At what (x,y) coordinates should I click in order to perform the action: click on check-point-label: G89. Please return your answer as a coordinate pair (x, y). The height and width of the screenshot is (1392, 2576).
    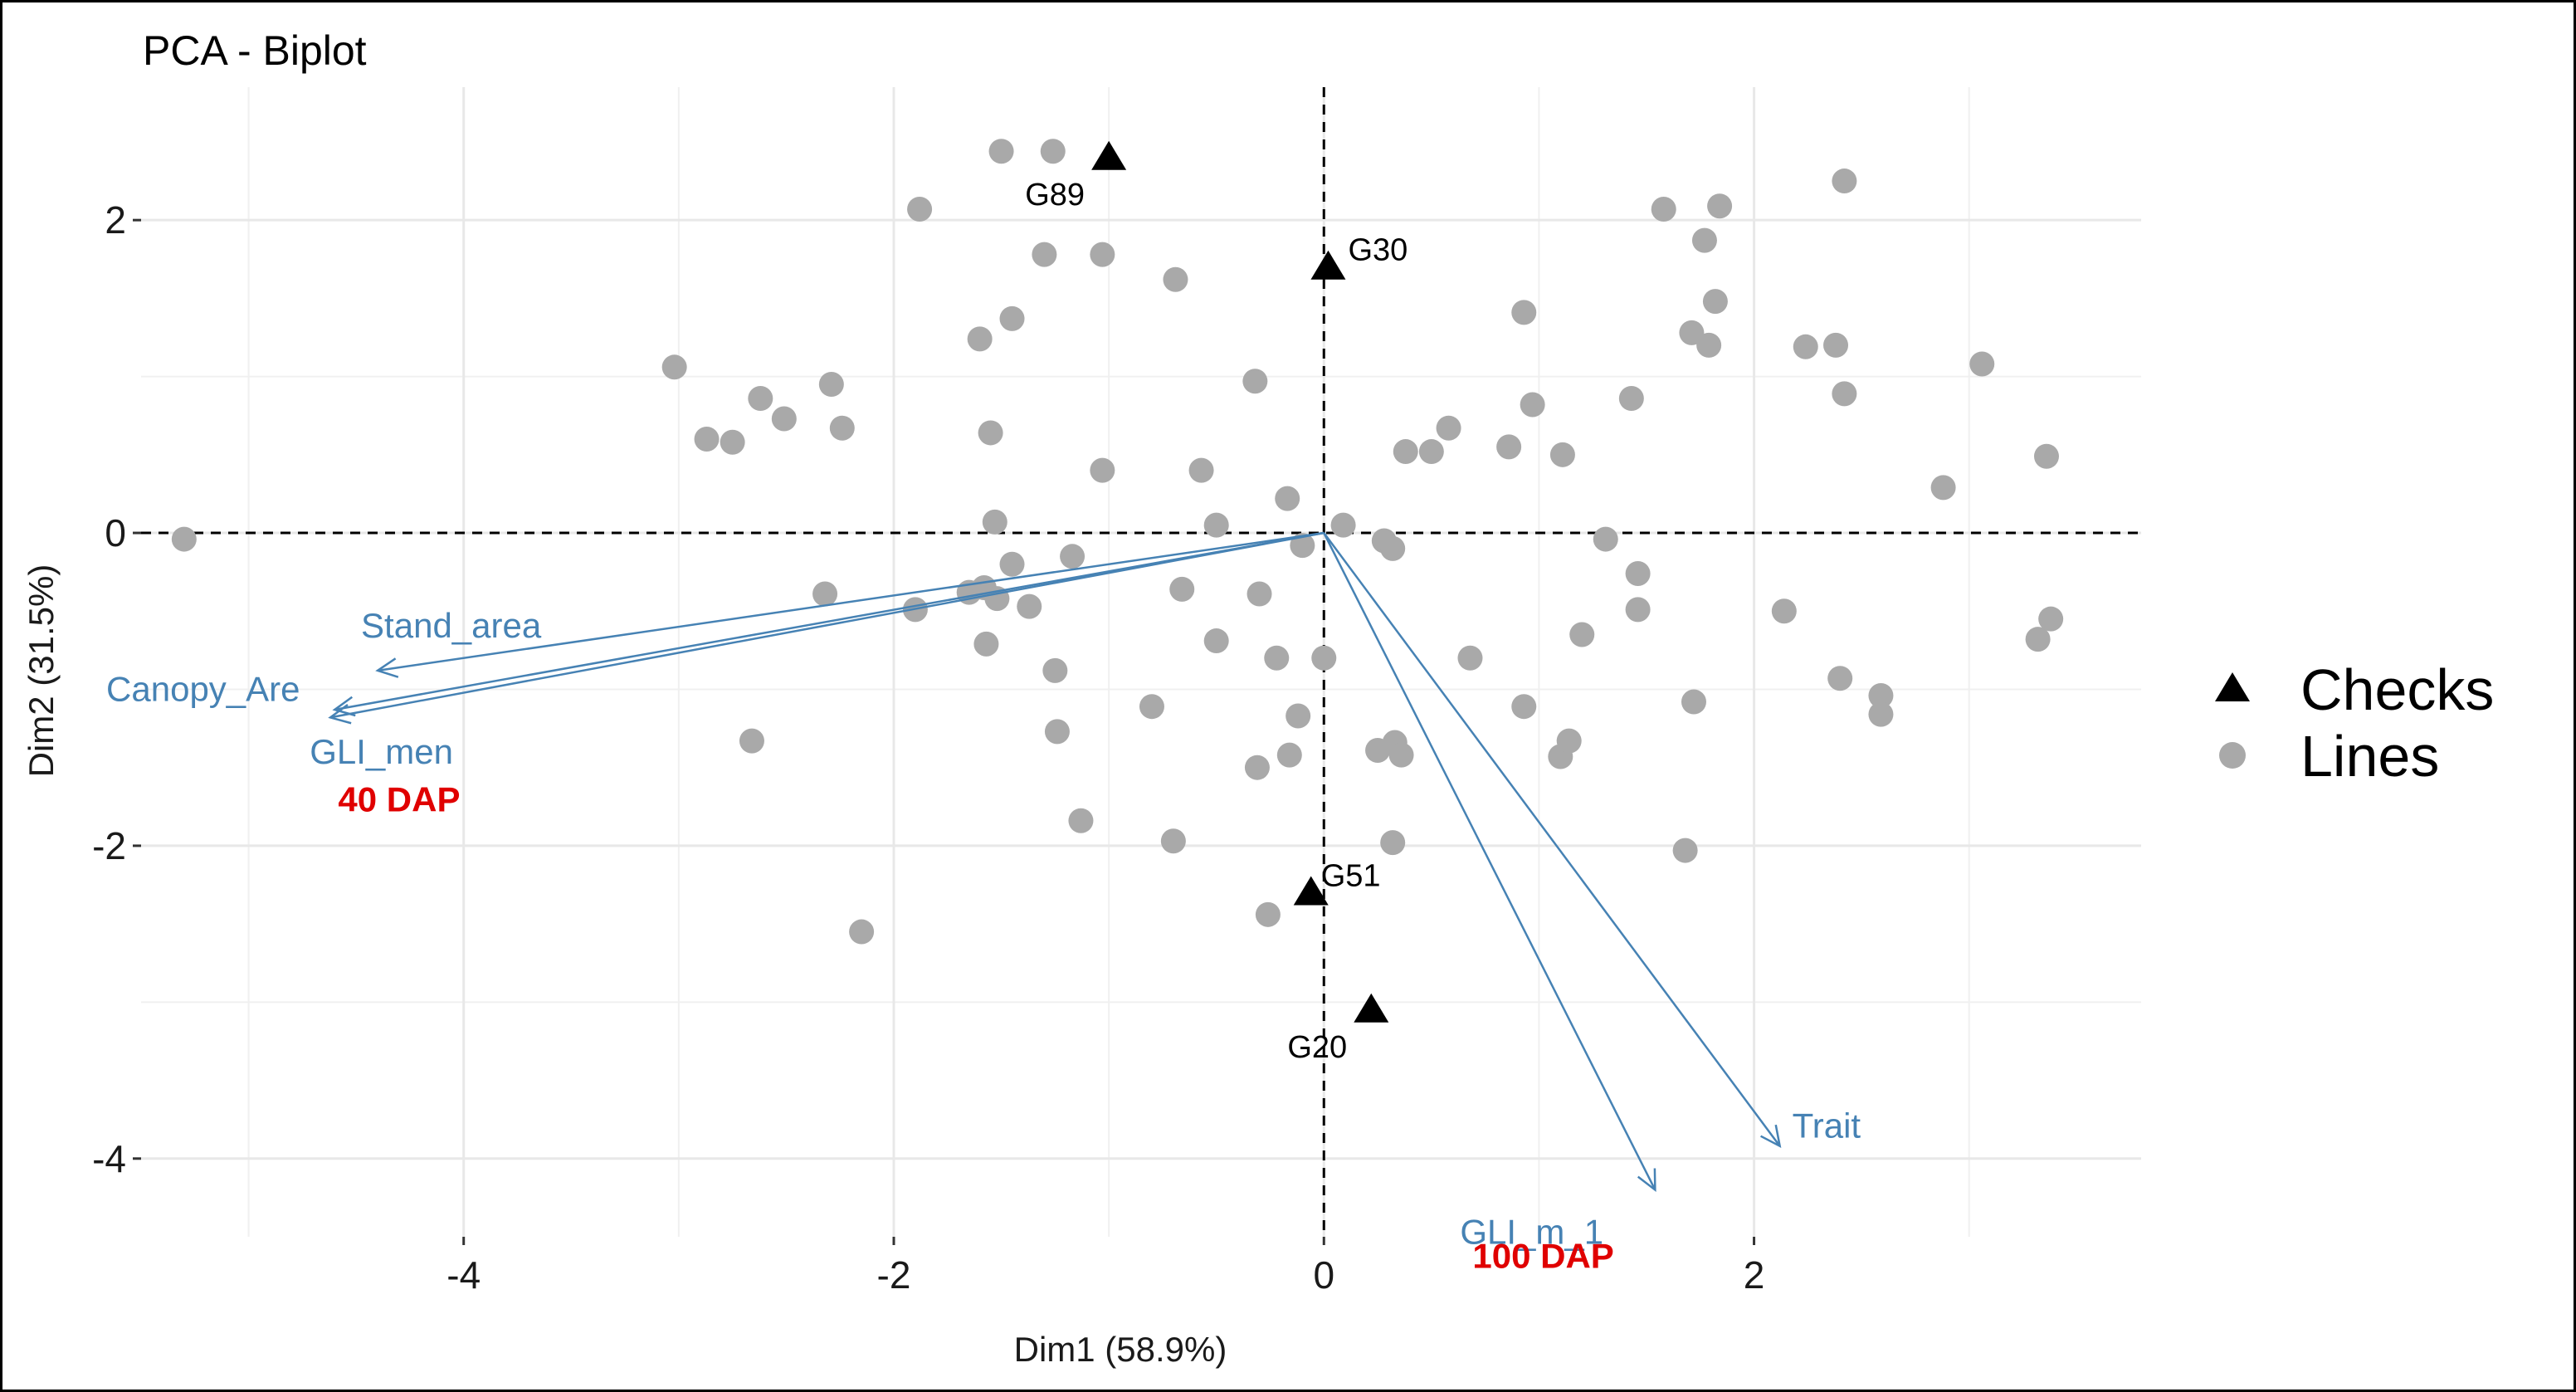
    Looking at the image, I should click on (1055, 195).